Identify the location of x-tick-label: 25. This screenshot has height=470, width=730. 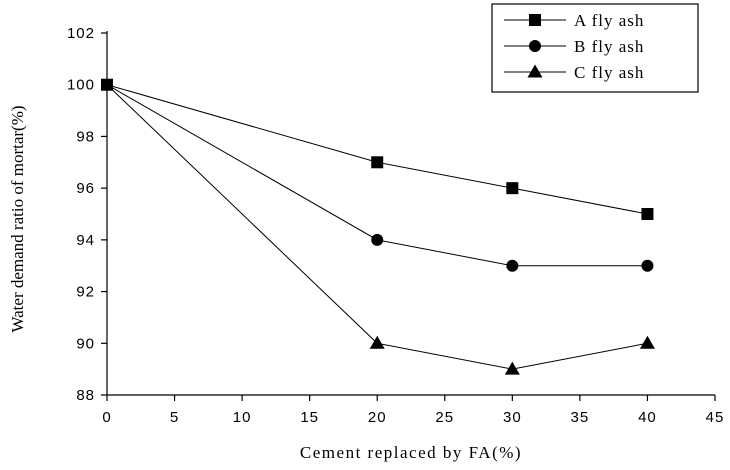
(444, 417).